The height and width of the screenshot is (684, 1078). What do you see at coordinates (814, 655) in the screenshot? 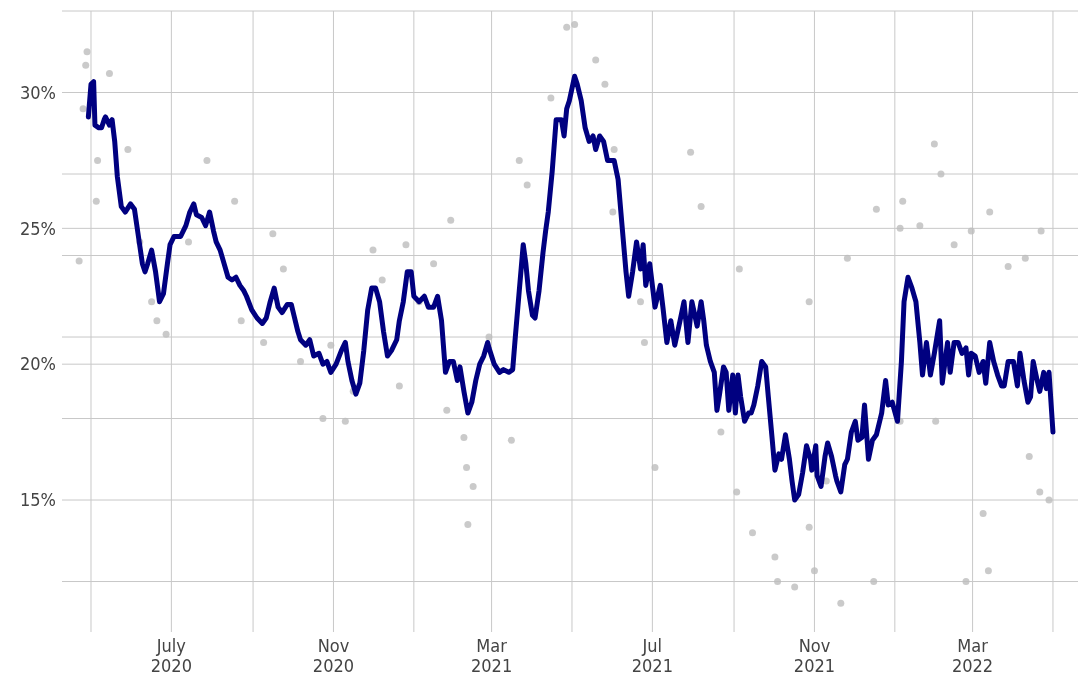
I see `x-tick-label: Nov 2021` at bounding box center [814, 655].